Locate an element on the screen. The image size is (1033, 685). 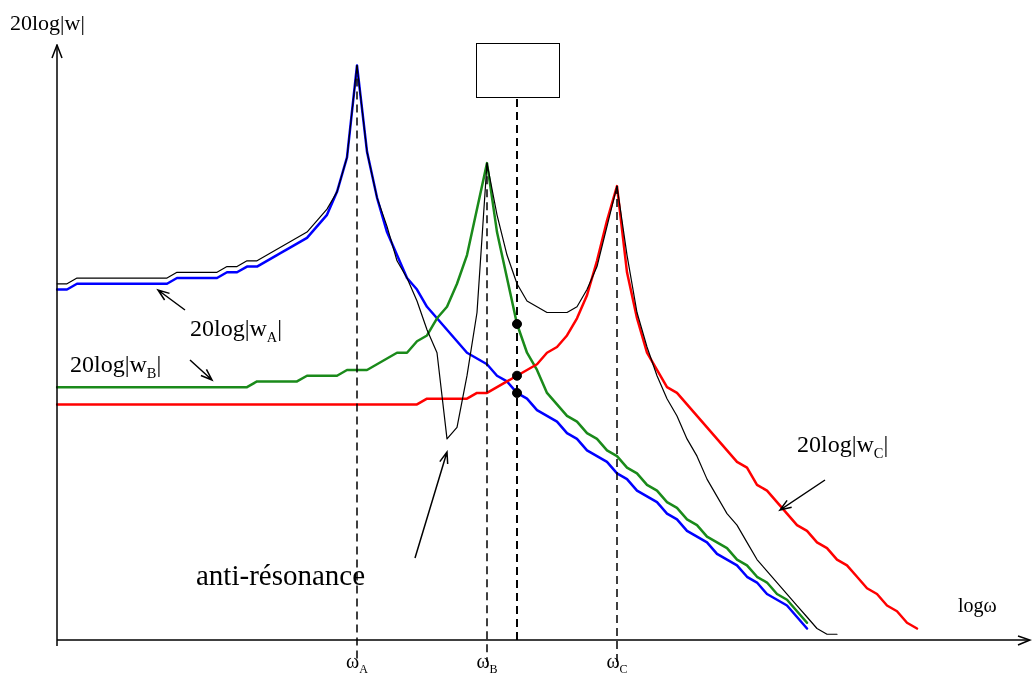
x-axis-title: logω is located at coordinates (977, 605).